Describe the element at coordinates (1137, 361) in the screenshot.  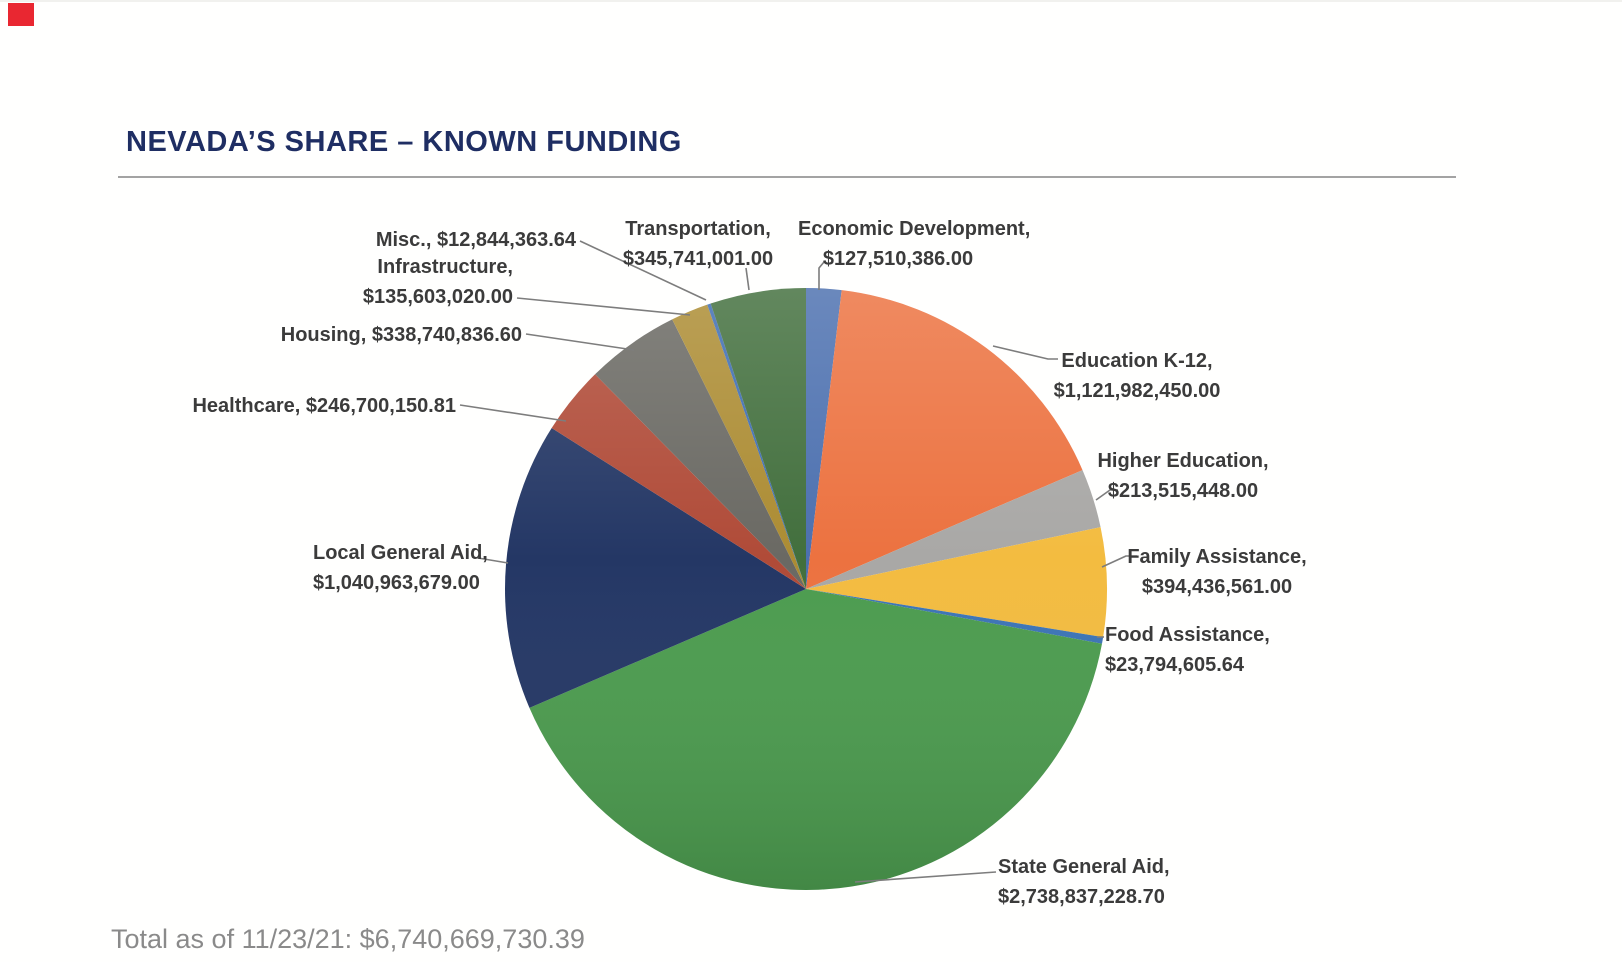
I see `slice-label-line: Education K-12,` at that location.